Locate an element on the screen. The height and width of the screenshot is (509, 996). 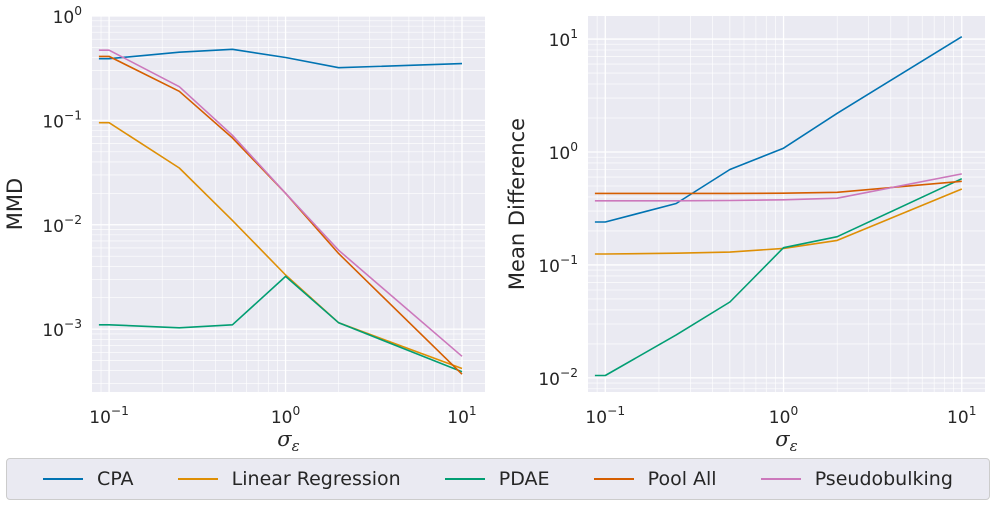
legend-swatch-pool-all is located at coordinates (613, 479).